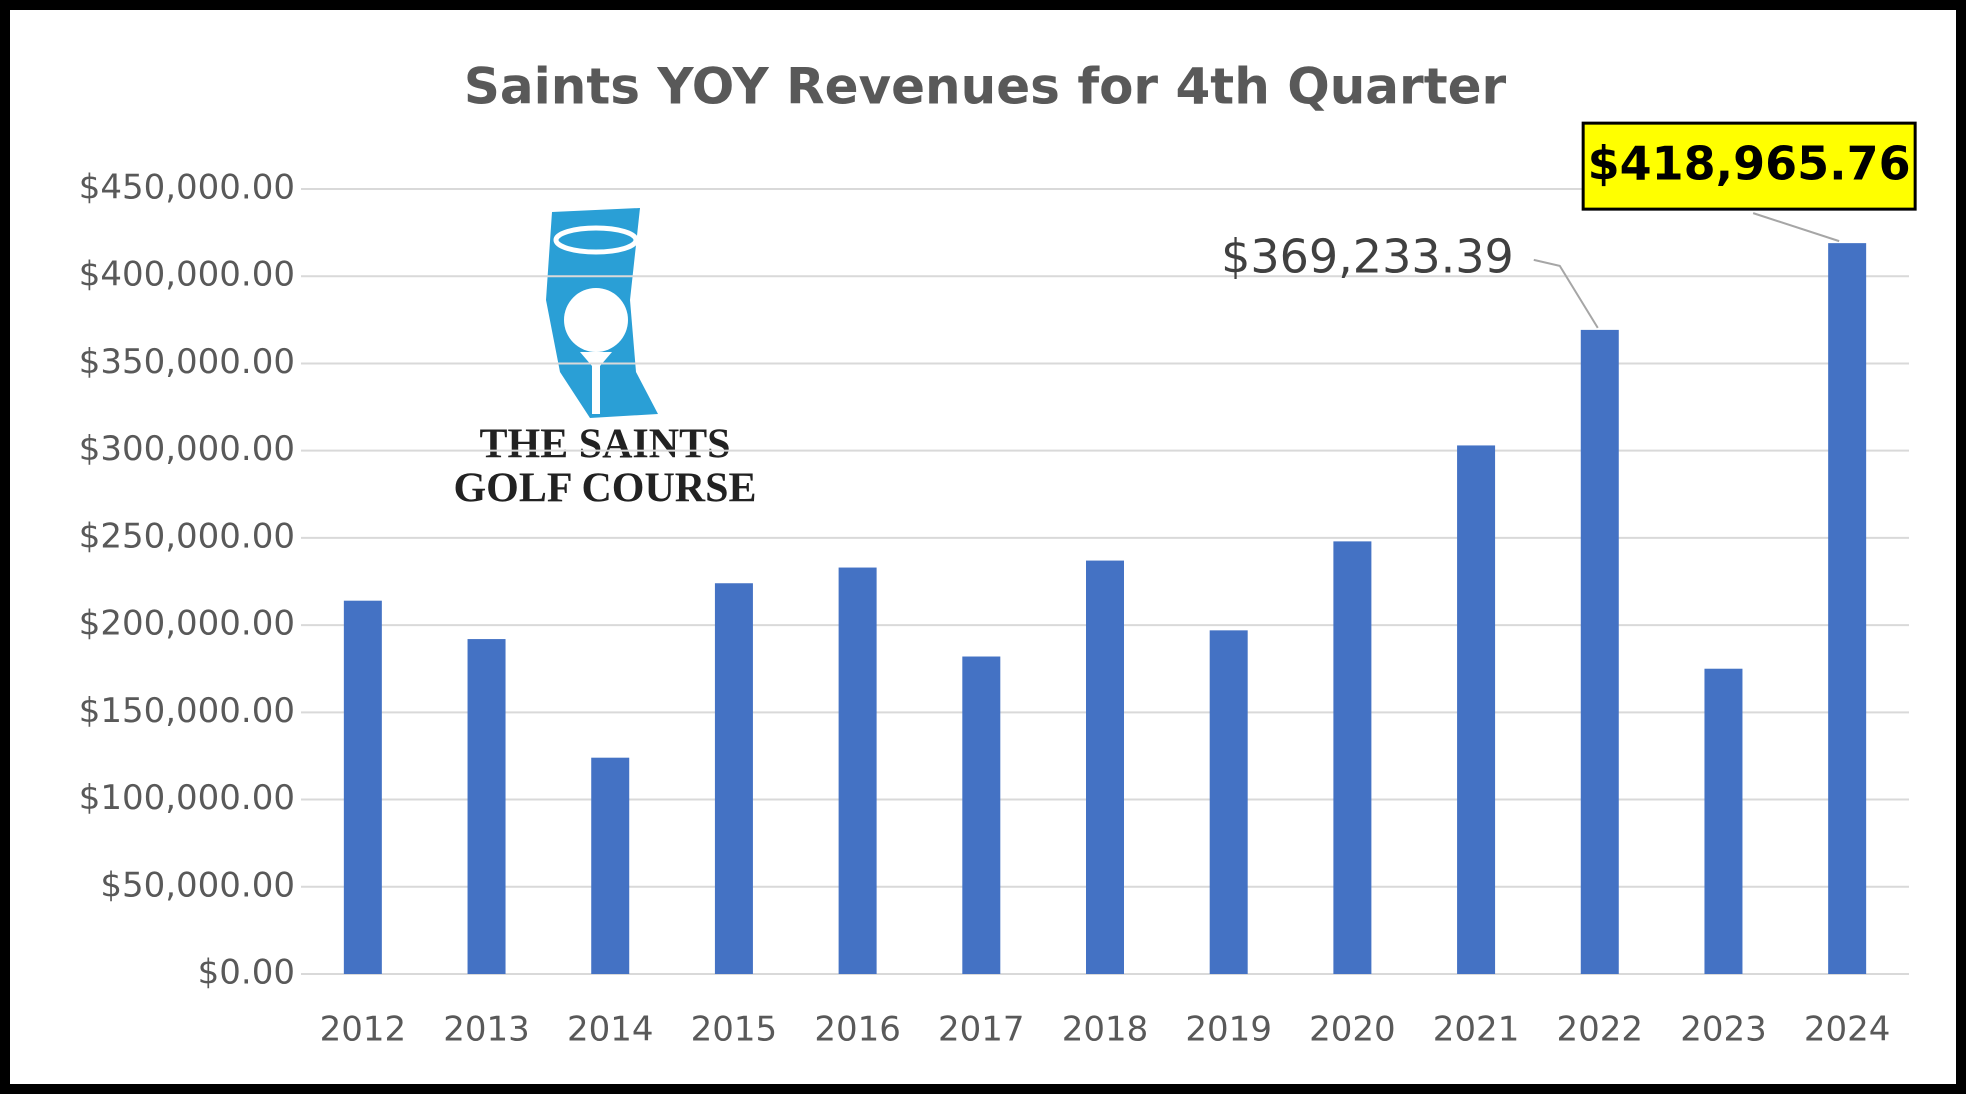 The width and height of the screenshot is (1966, 1098). Describe the element at coordinates (1228, 1030) in the screenshot. I see `x-tick-label: 2019` at that location.